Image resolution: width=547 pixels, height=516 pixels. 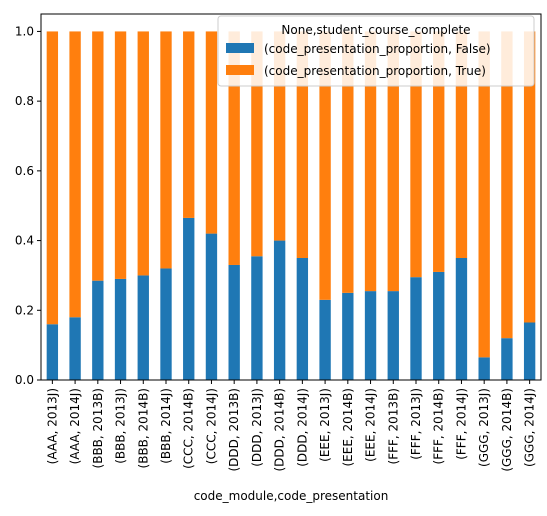 I want to click on x-tick-label-0: (AAA, 2013J), so click(x=52, y=426).